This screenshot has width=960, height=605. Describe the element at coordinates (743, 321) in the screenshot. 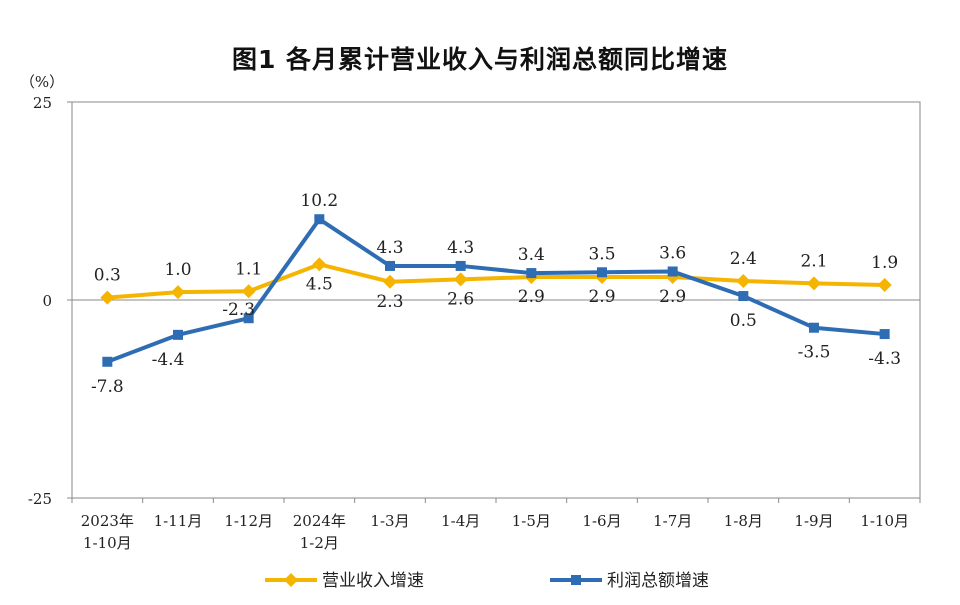

I see `data-label-profit: 0.5` at that location.